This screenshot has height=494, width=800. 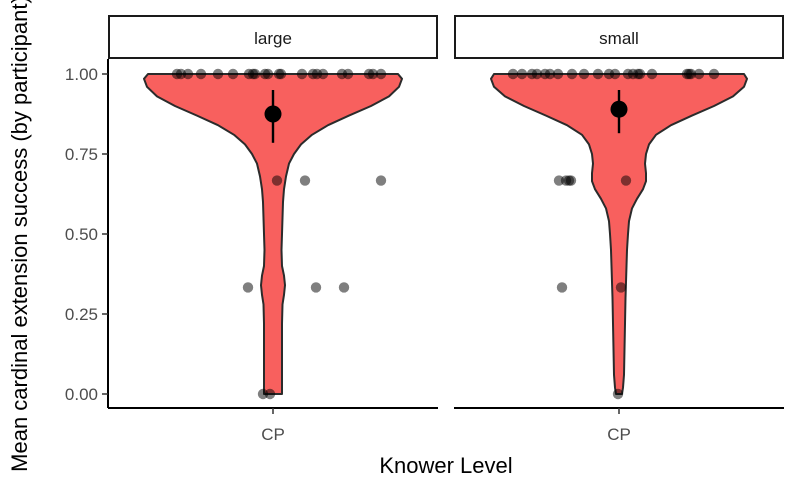 I want to click on strip-box-small, so click(x=619, y=37).